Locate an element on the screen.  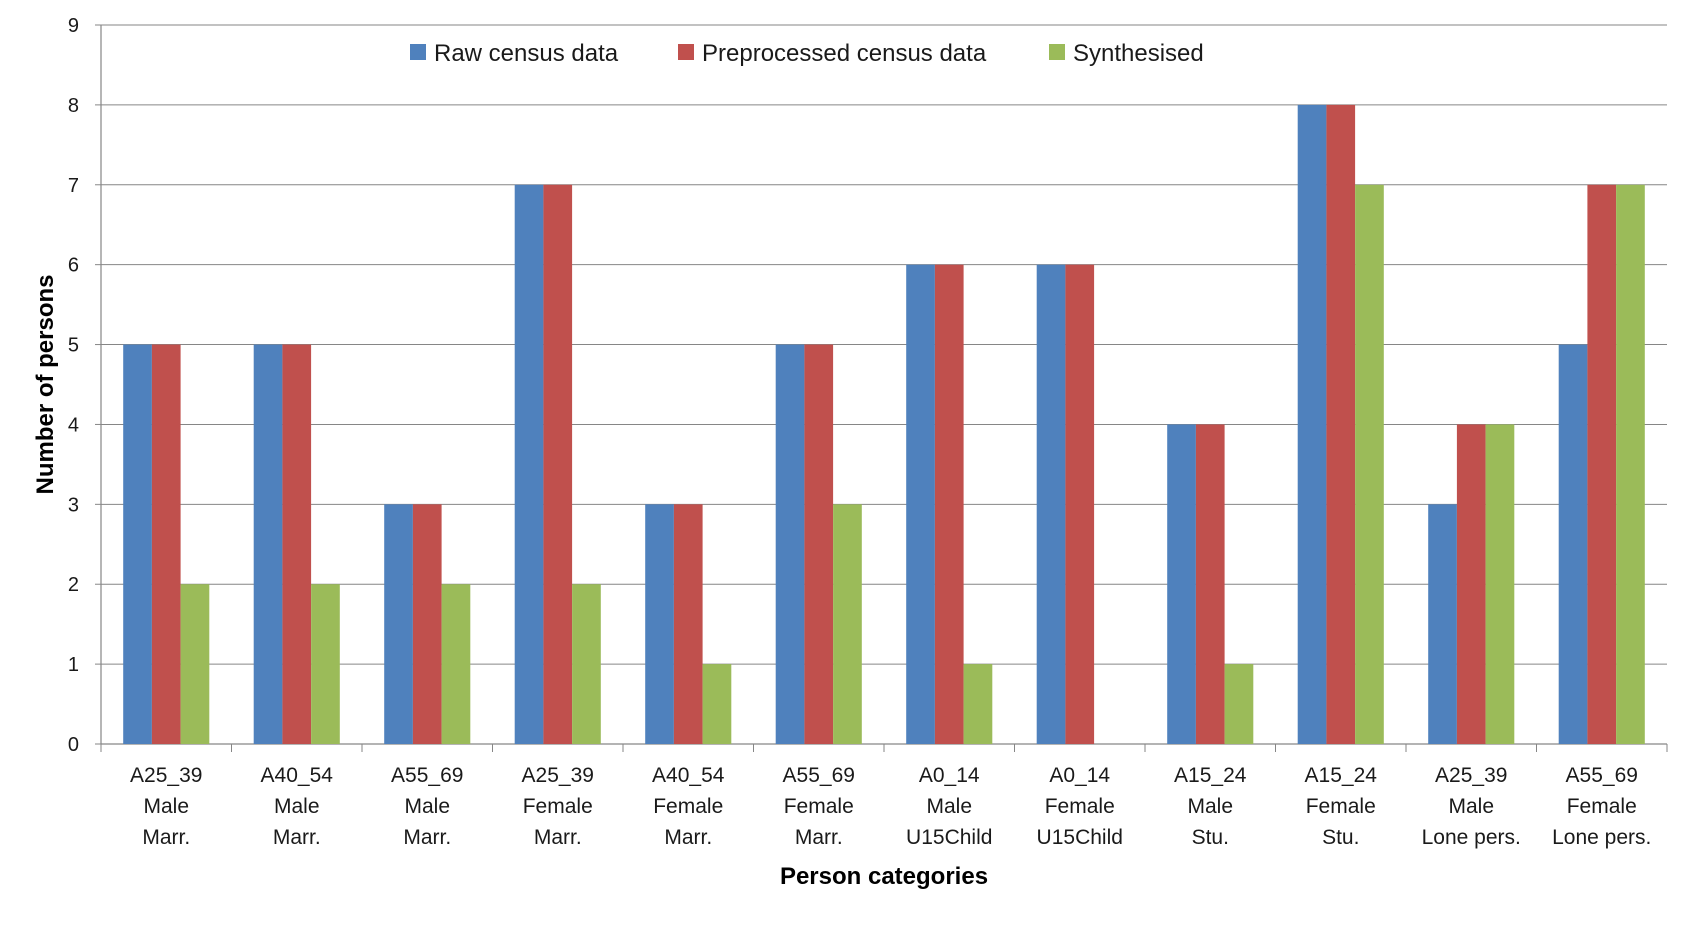
legend-label: Synthesised is located at coordinates (1138, 53).